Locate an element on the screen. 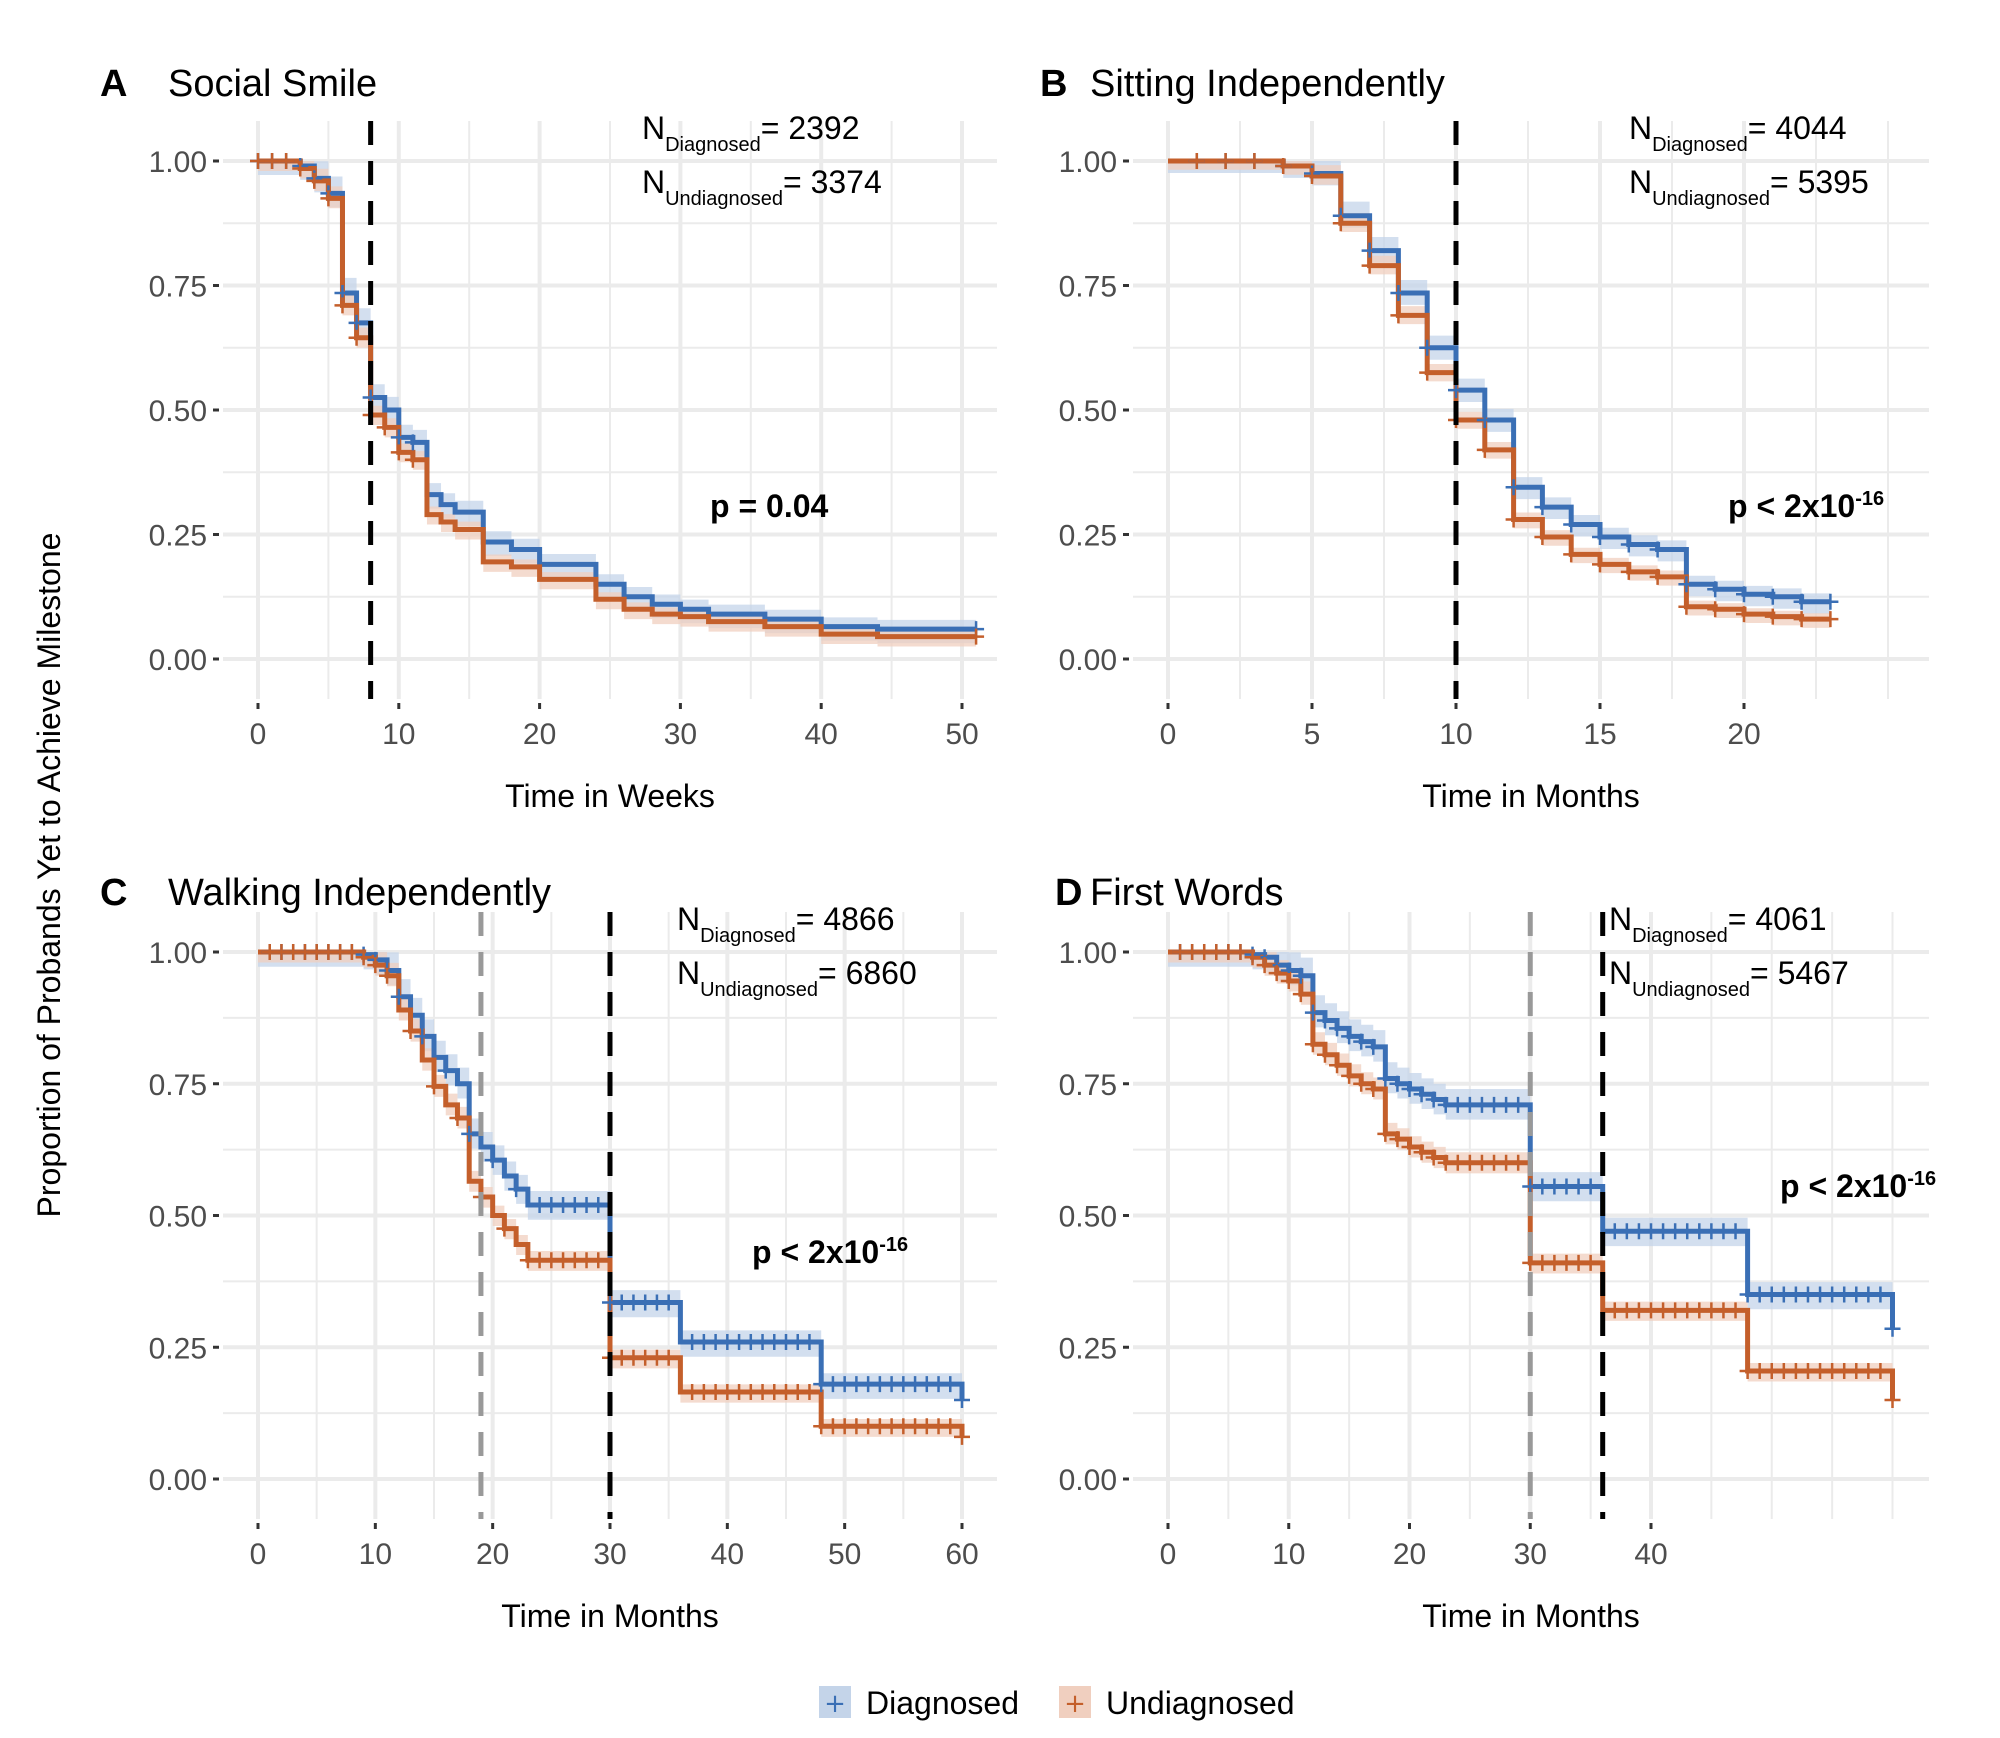 The width and height of the screenshot is (2000, 1738). panel-title: First Words is located at coordinates (1187, 893).